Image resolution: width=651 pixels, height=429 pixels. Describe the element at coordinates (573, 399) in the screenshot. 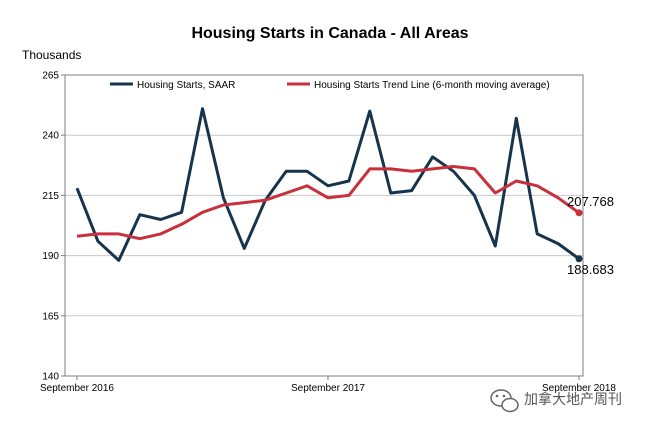

I see `watermark-text: 加拿大地产周刊` at that location.